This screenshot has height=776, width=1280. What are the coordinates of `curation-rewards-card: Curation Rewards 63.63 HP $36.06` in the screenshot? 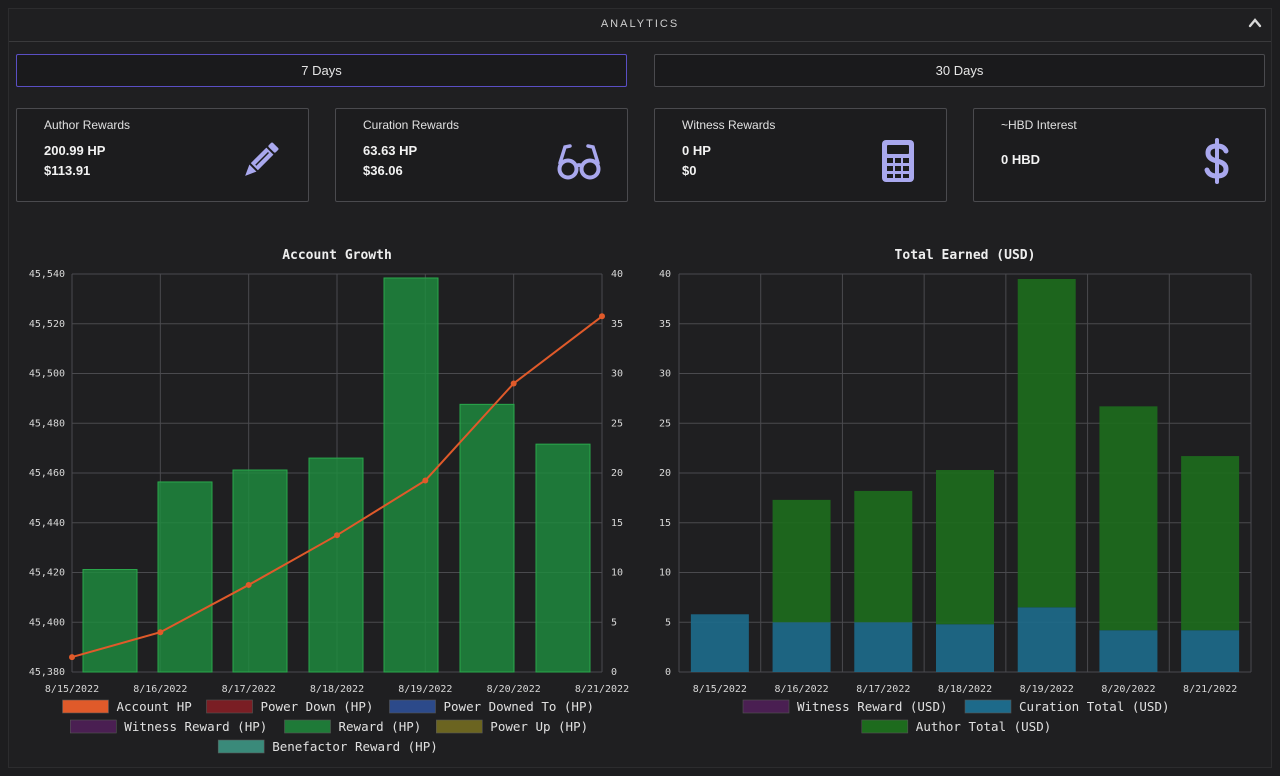 It's located at (481, 155).